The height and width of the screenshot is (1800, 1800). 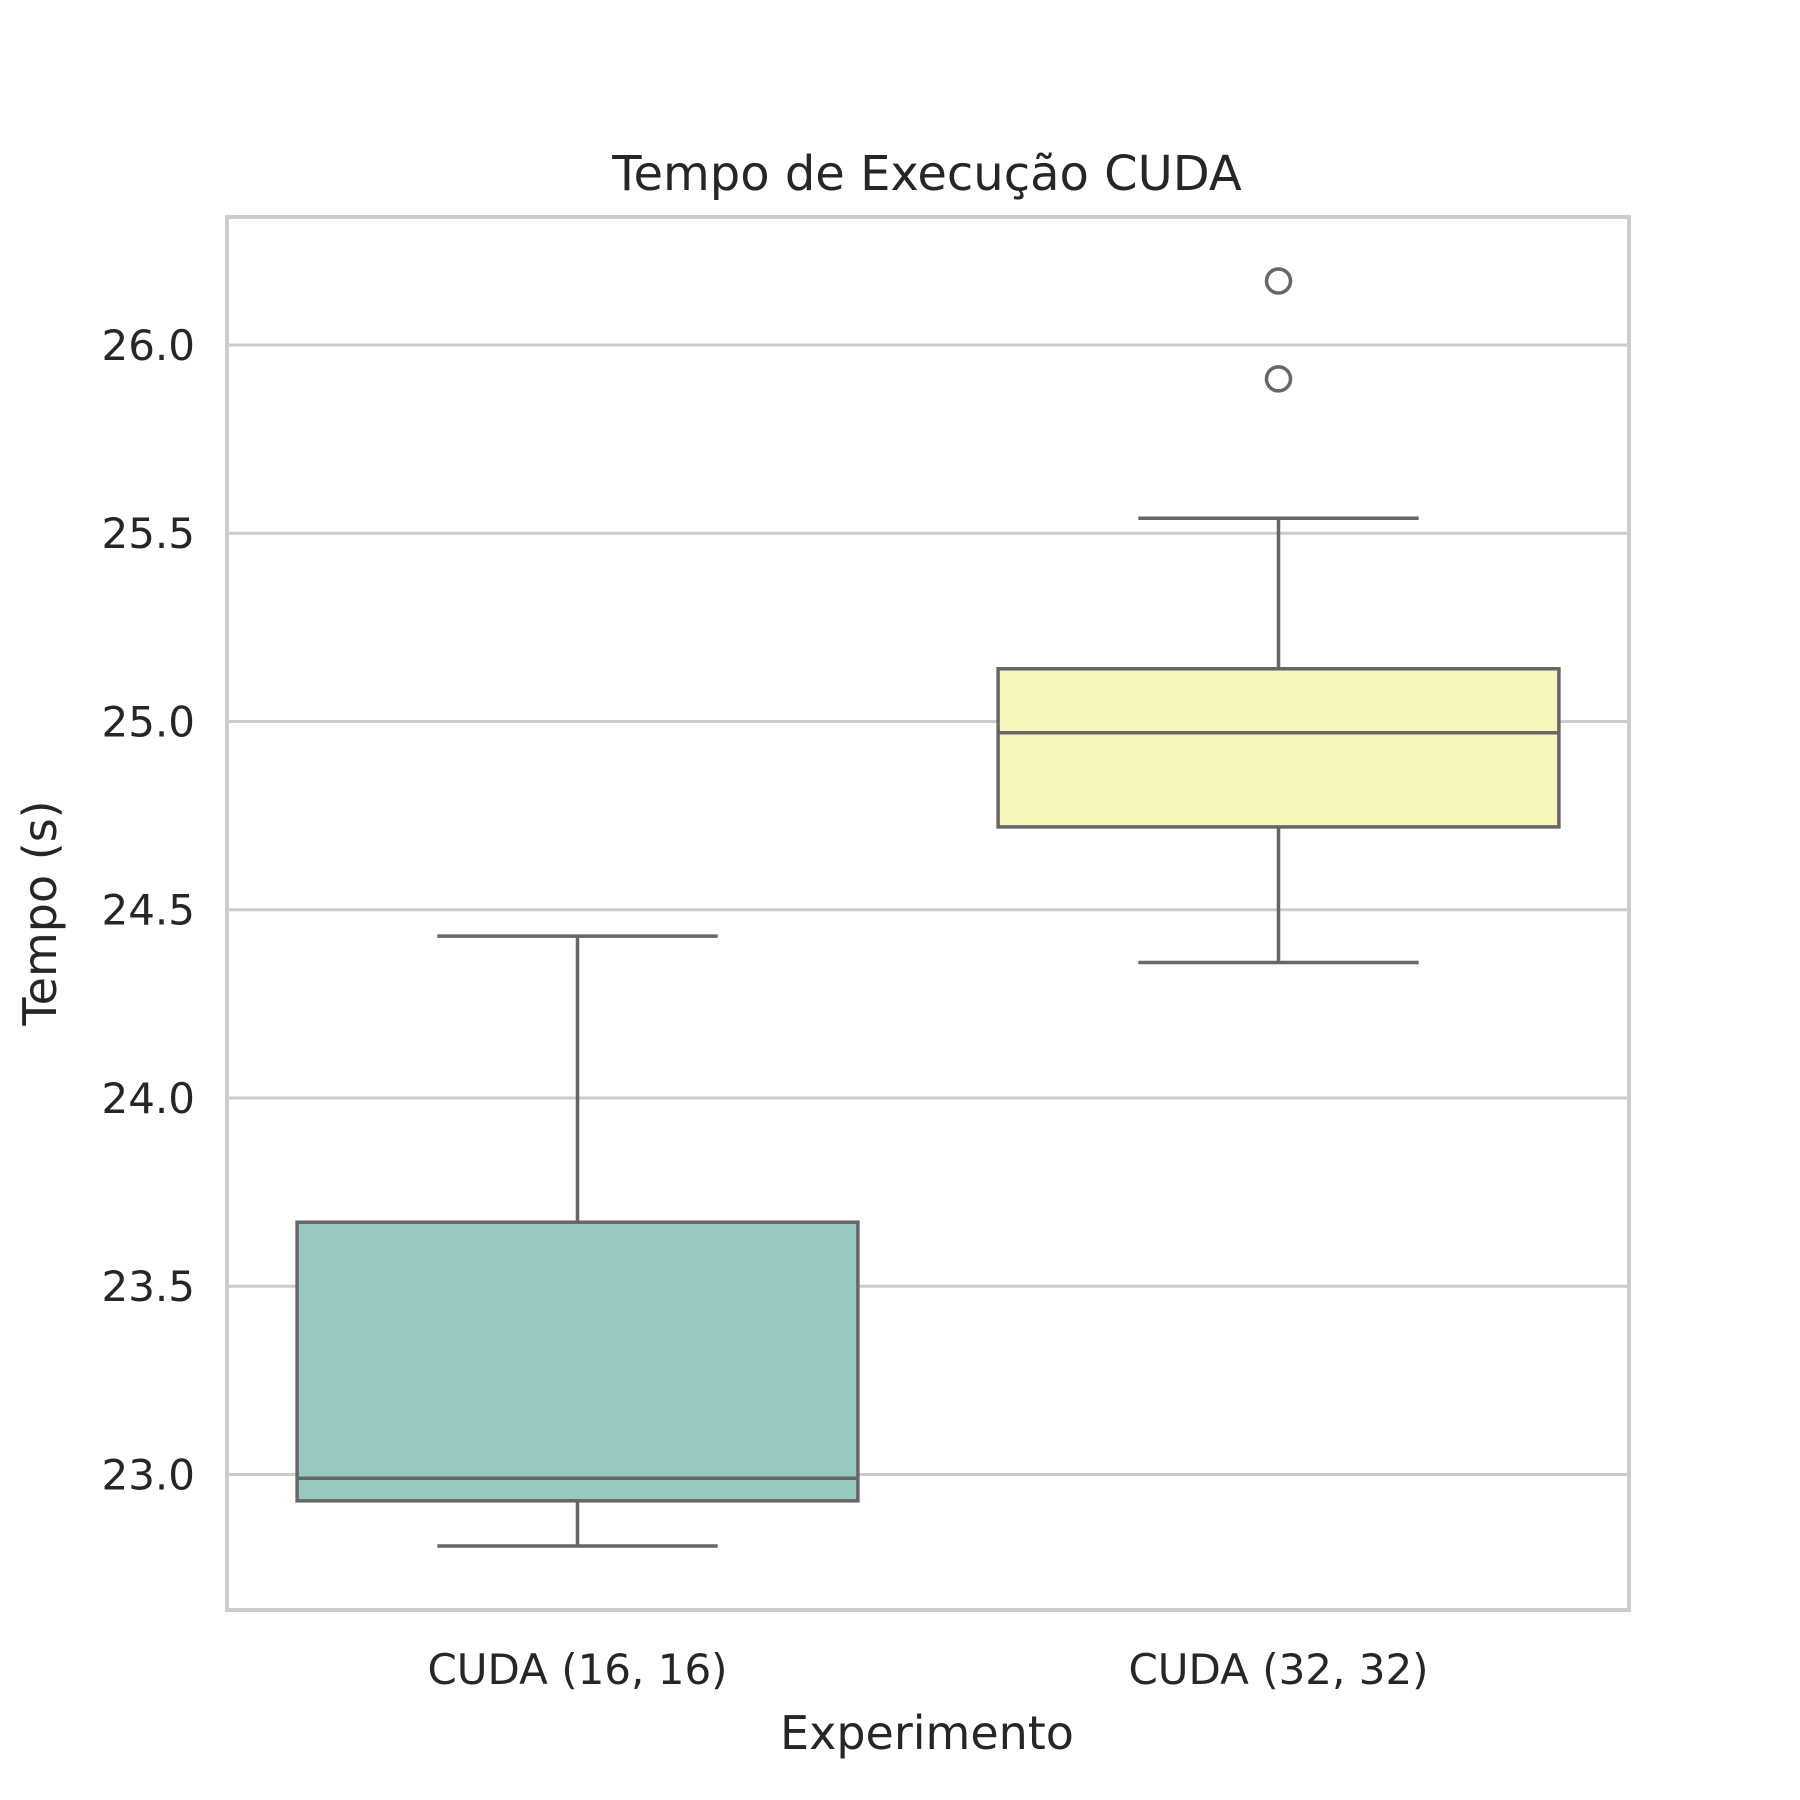 What do you see at coordinates (577, 1669) in the screenshot?
I see `x-tick-label: CUDA (16, 16)` at bounding box center [577, 1669].